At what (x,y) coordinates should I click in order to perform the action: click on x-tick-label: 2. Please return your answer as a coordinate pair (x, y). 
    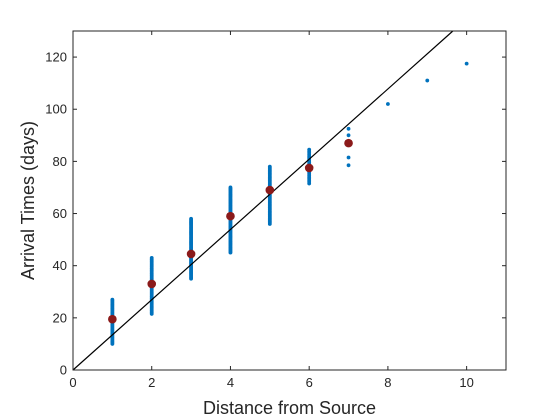
    Looking at the image, I should click on (151, 382).